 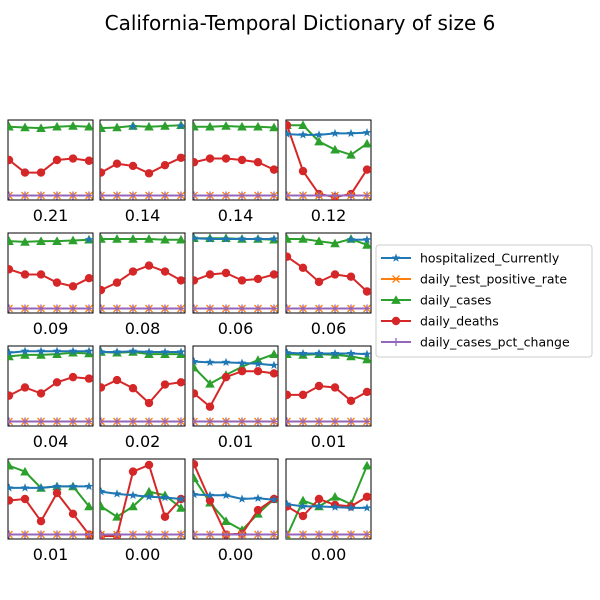 I want to click on panel-2: 0.14, so click(x=142, y=172).